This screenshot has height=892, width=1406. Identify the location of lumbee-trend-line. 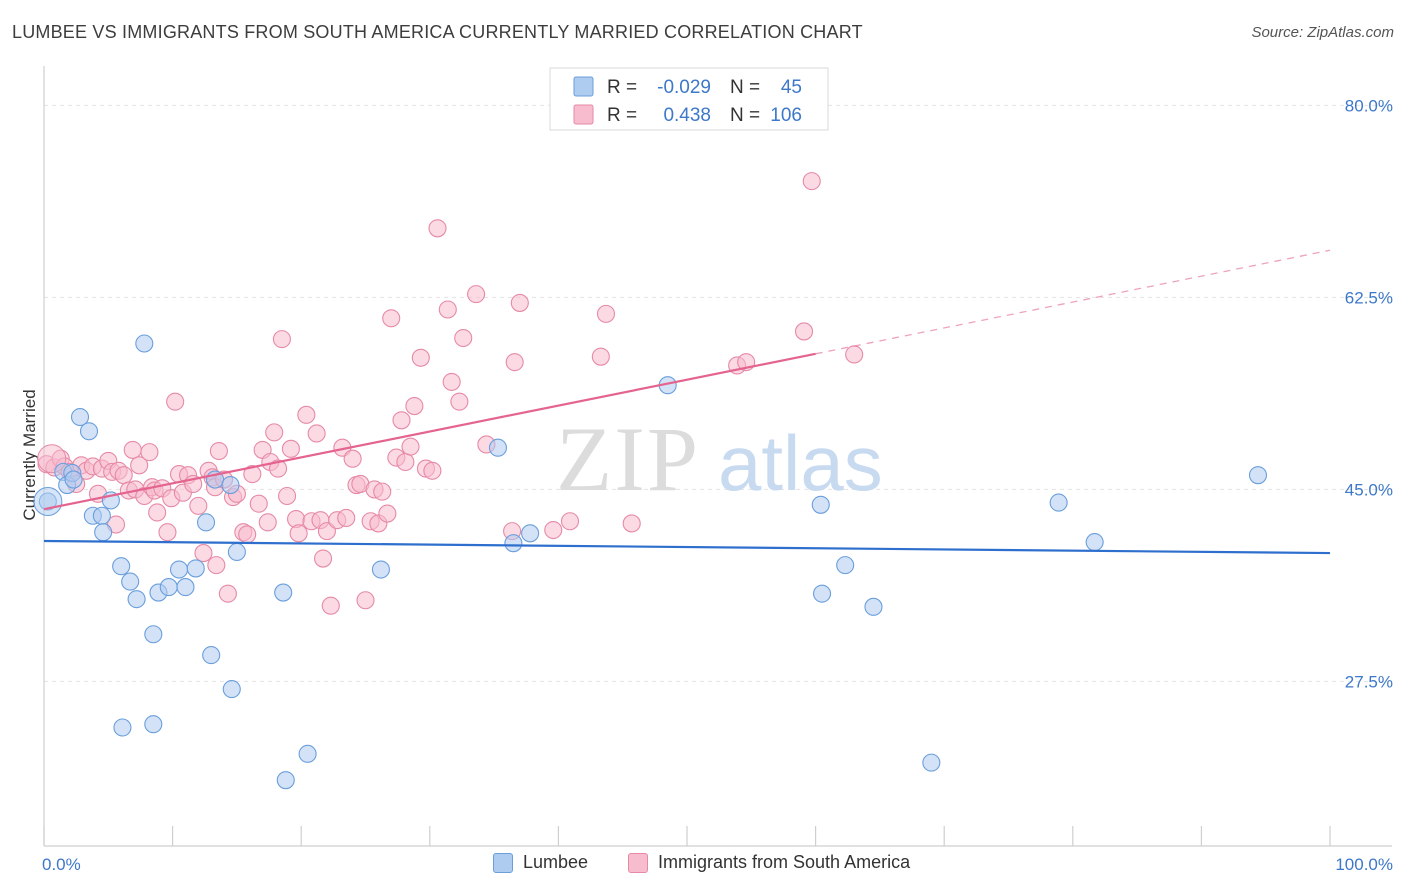
(687, 547).